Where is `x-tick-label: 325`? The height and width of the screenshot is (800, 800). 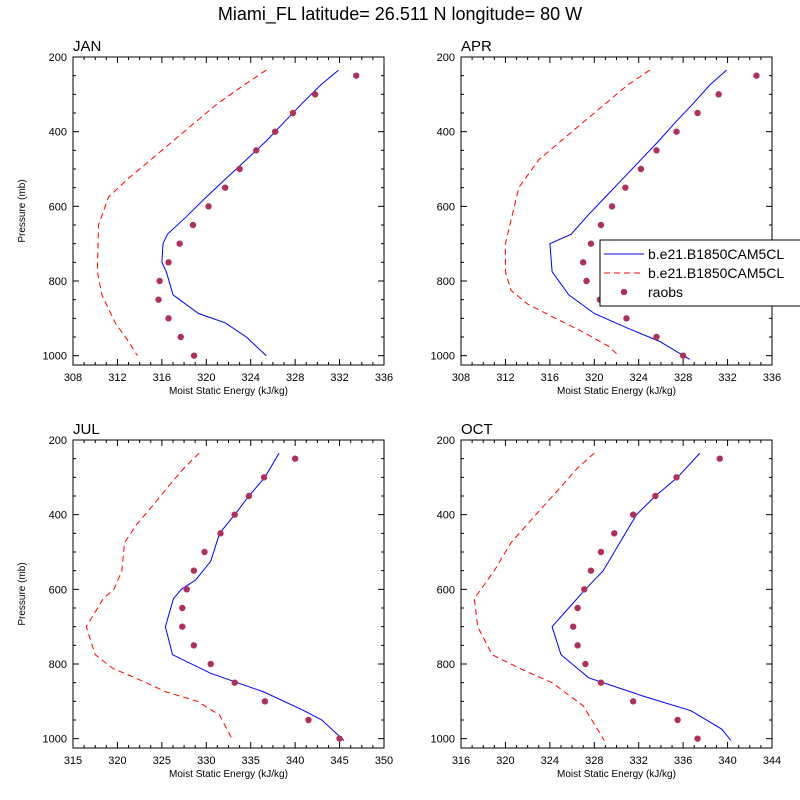
x-tick-label: 325 is located at coordinates (162, 761).